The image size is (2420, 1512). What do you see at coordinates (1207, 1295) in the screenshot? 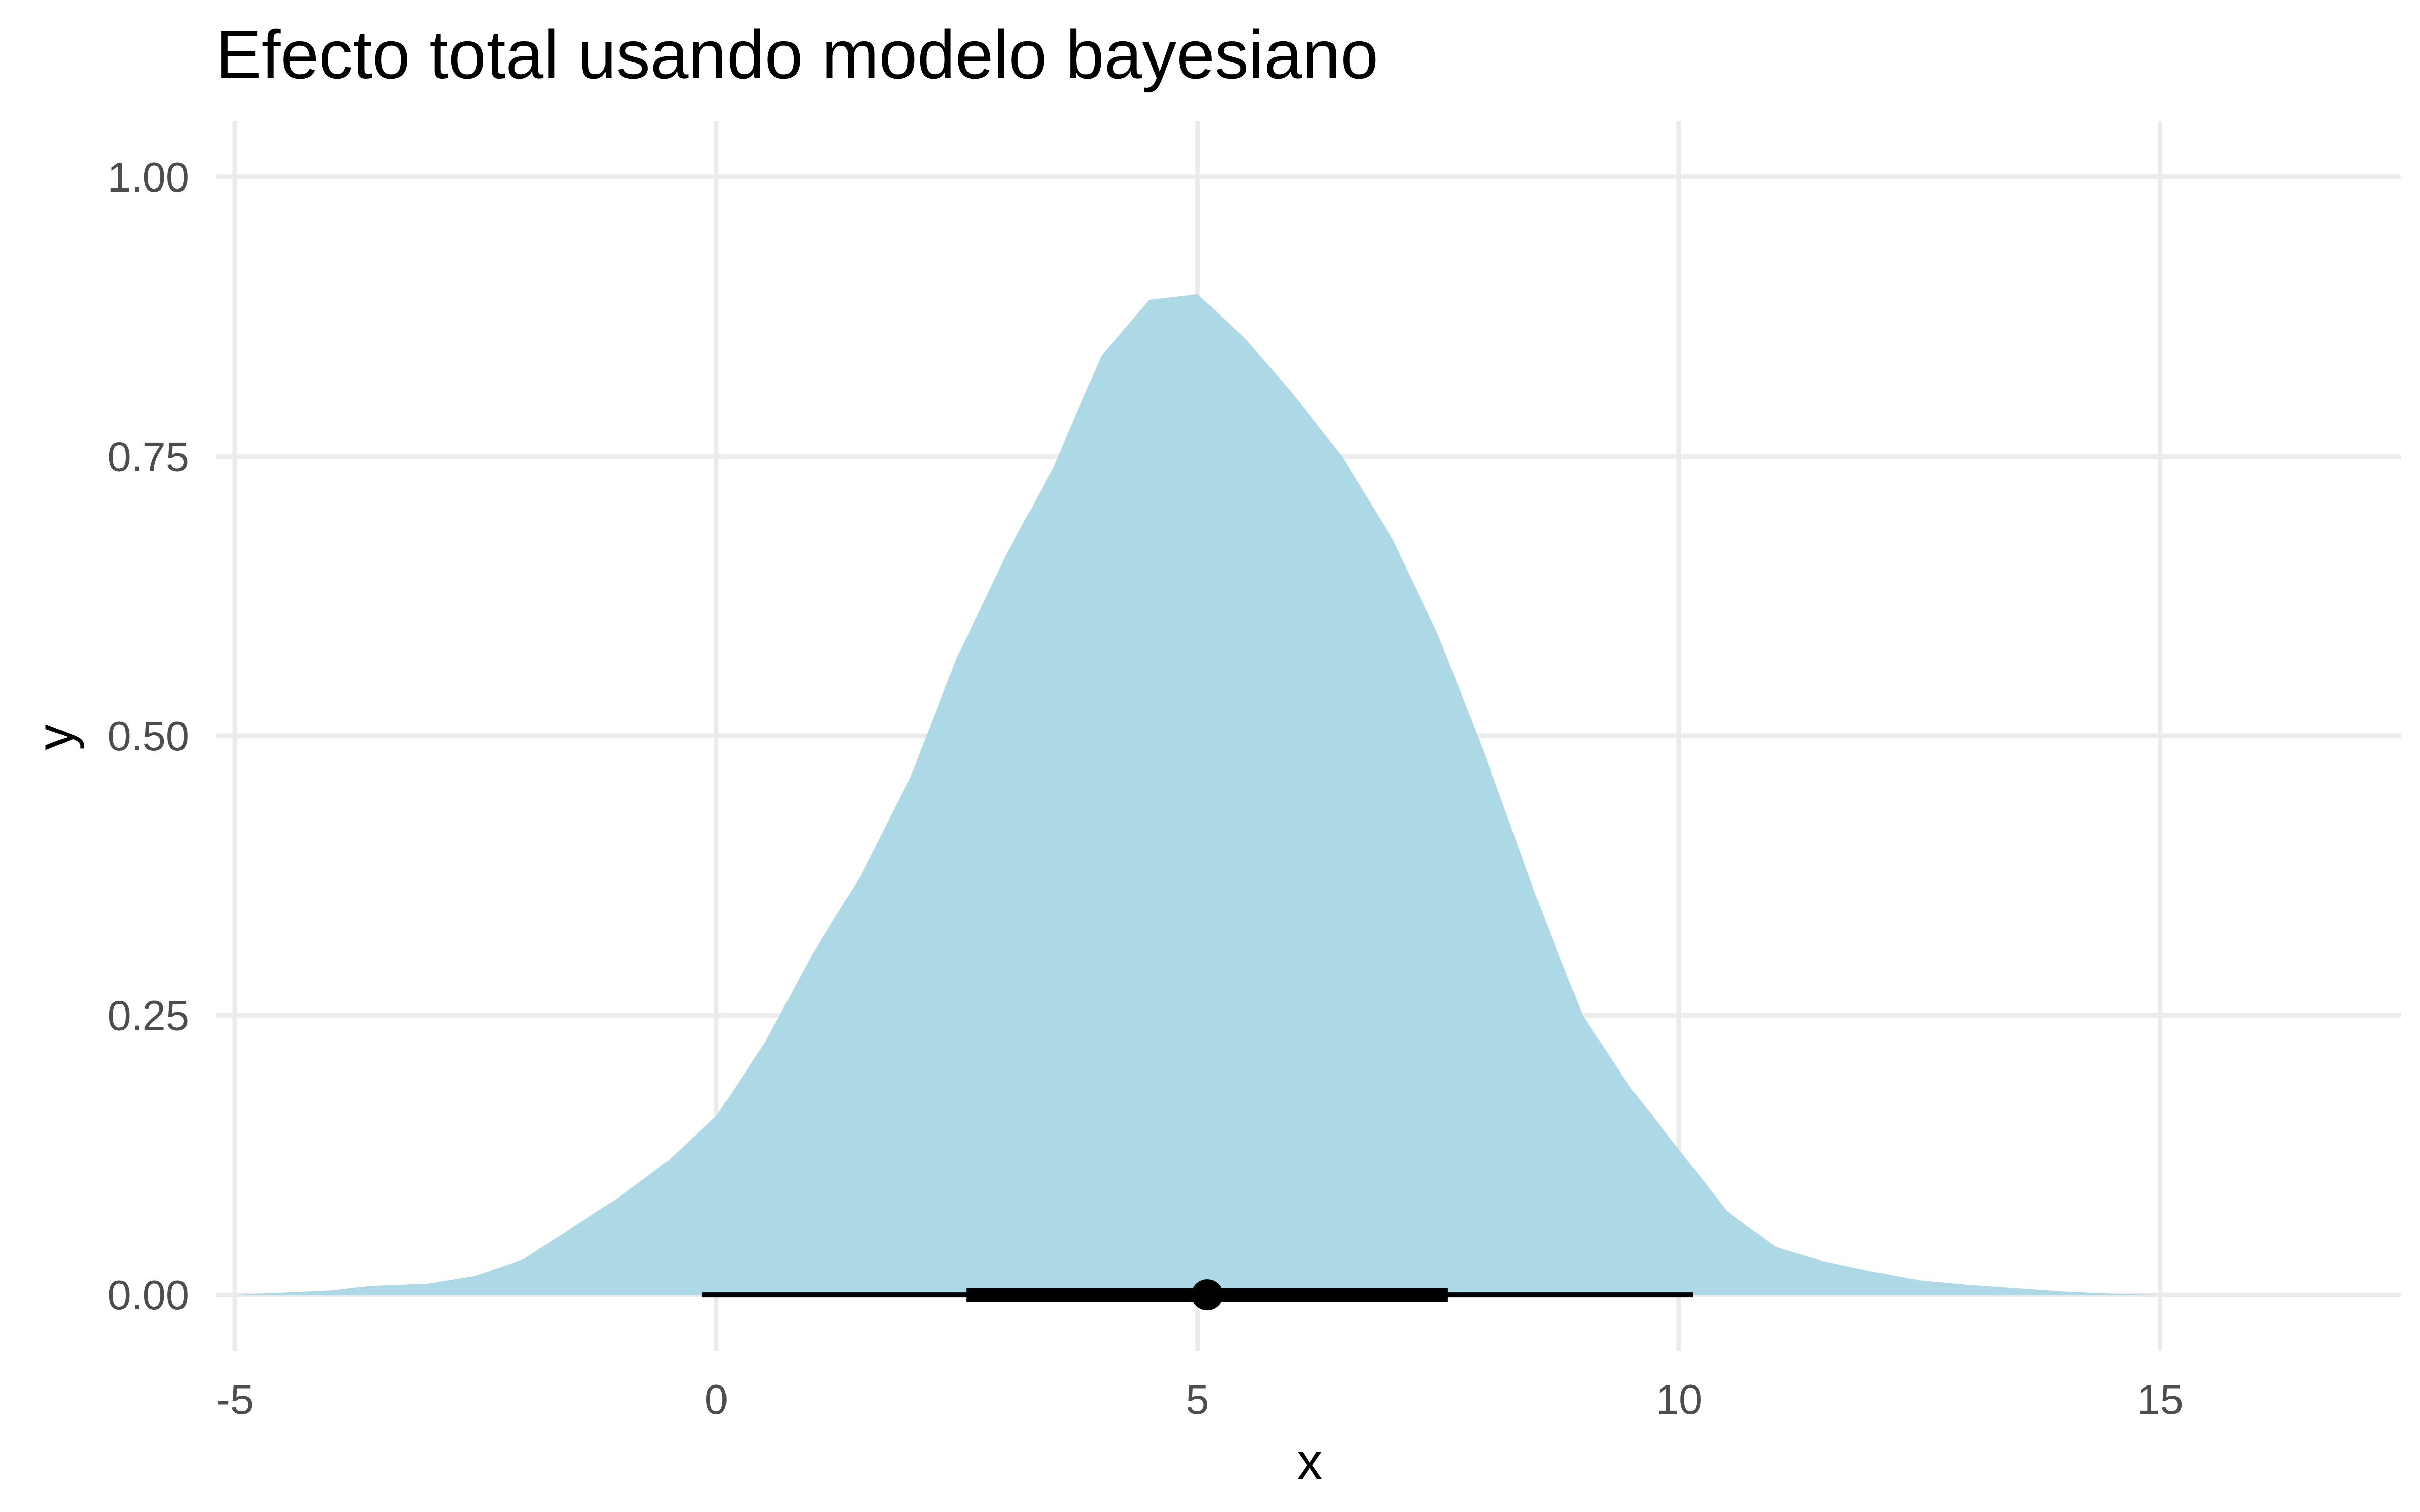
I see `median-point` at bounding box center [1207, 1295].